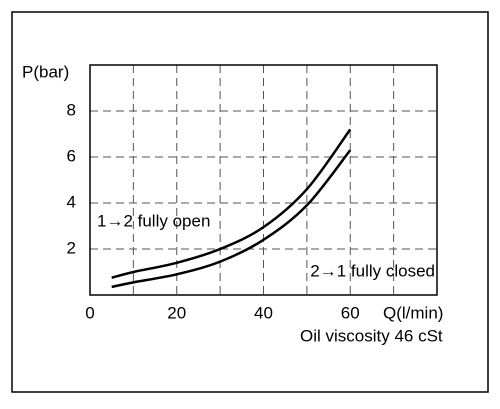 This screenshot has height=409, width=500. Describe the element at coordinates (89, 312) in the screenshot. I see `x-tick-label: 0` at that location.